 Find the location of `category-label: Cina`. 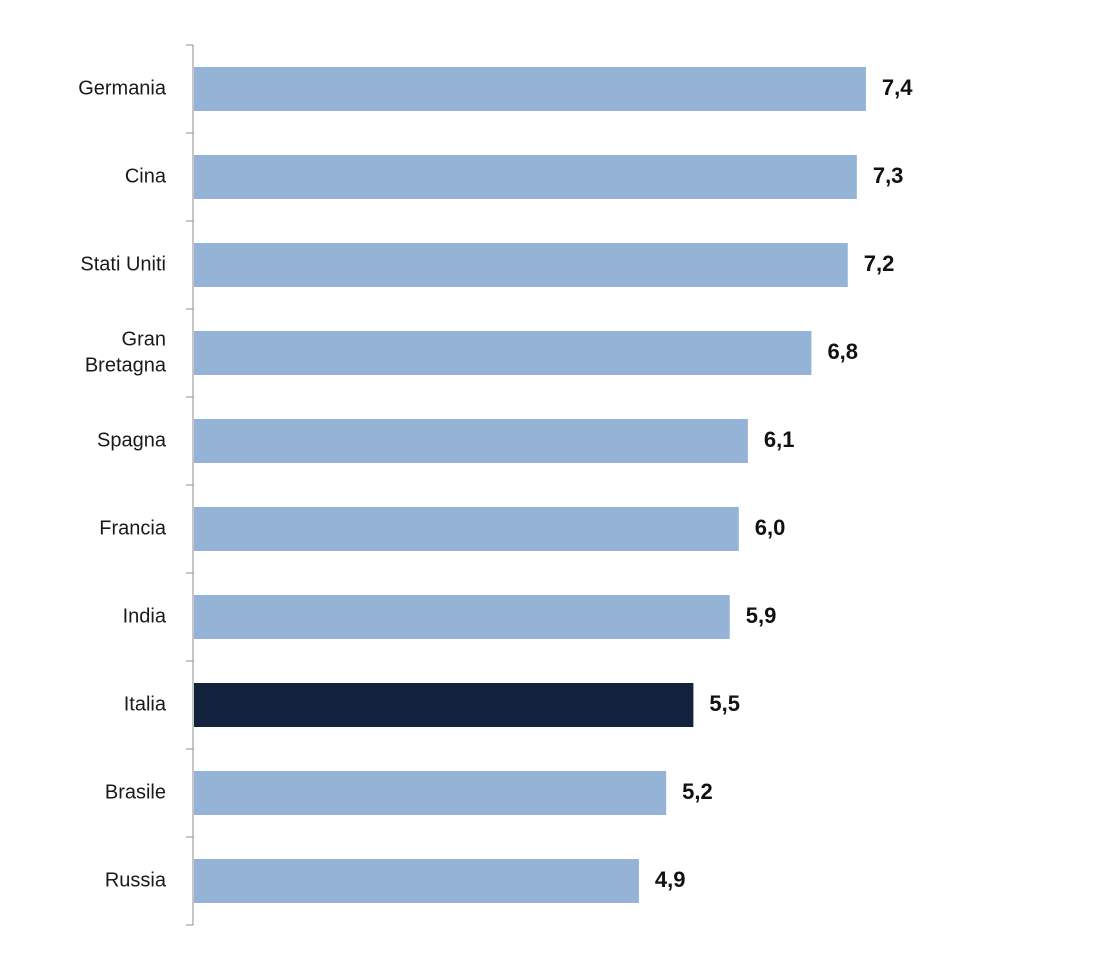

category-label: Cina is located at coordinates (146, 176).